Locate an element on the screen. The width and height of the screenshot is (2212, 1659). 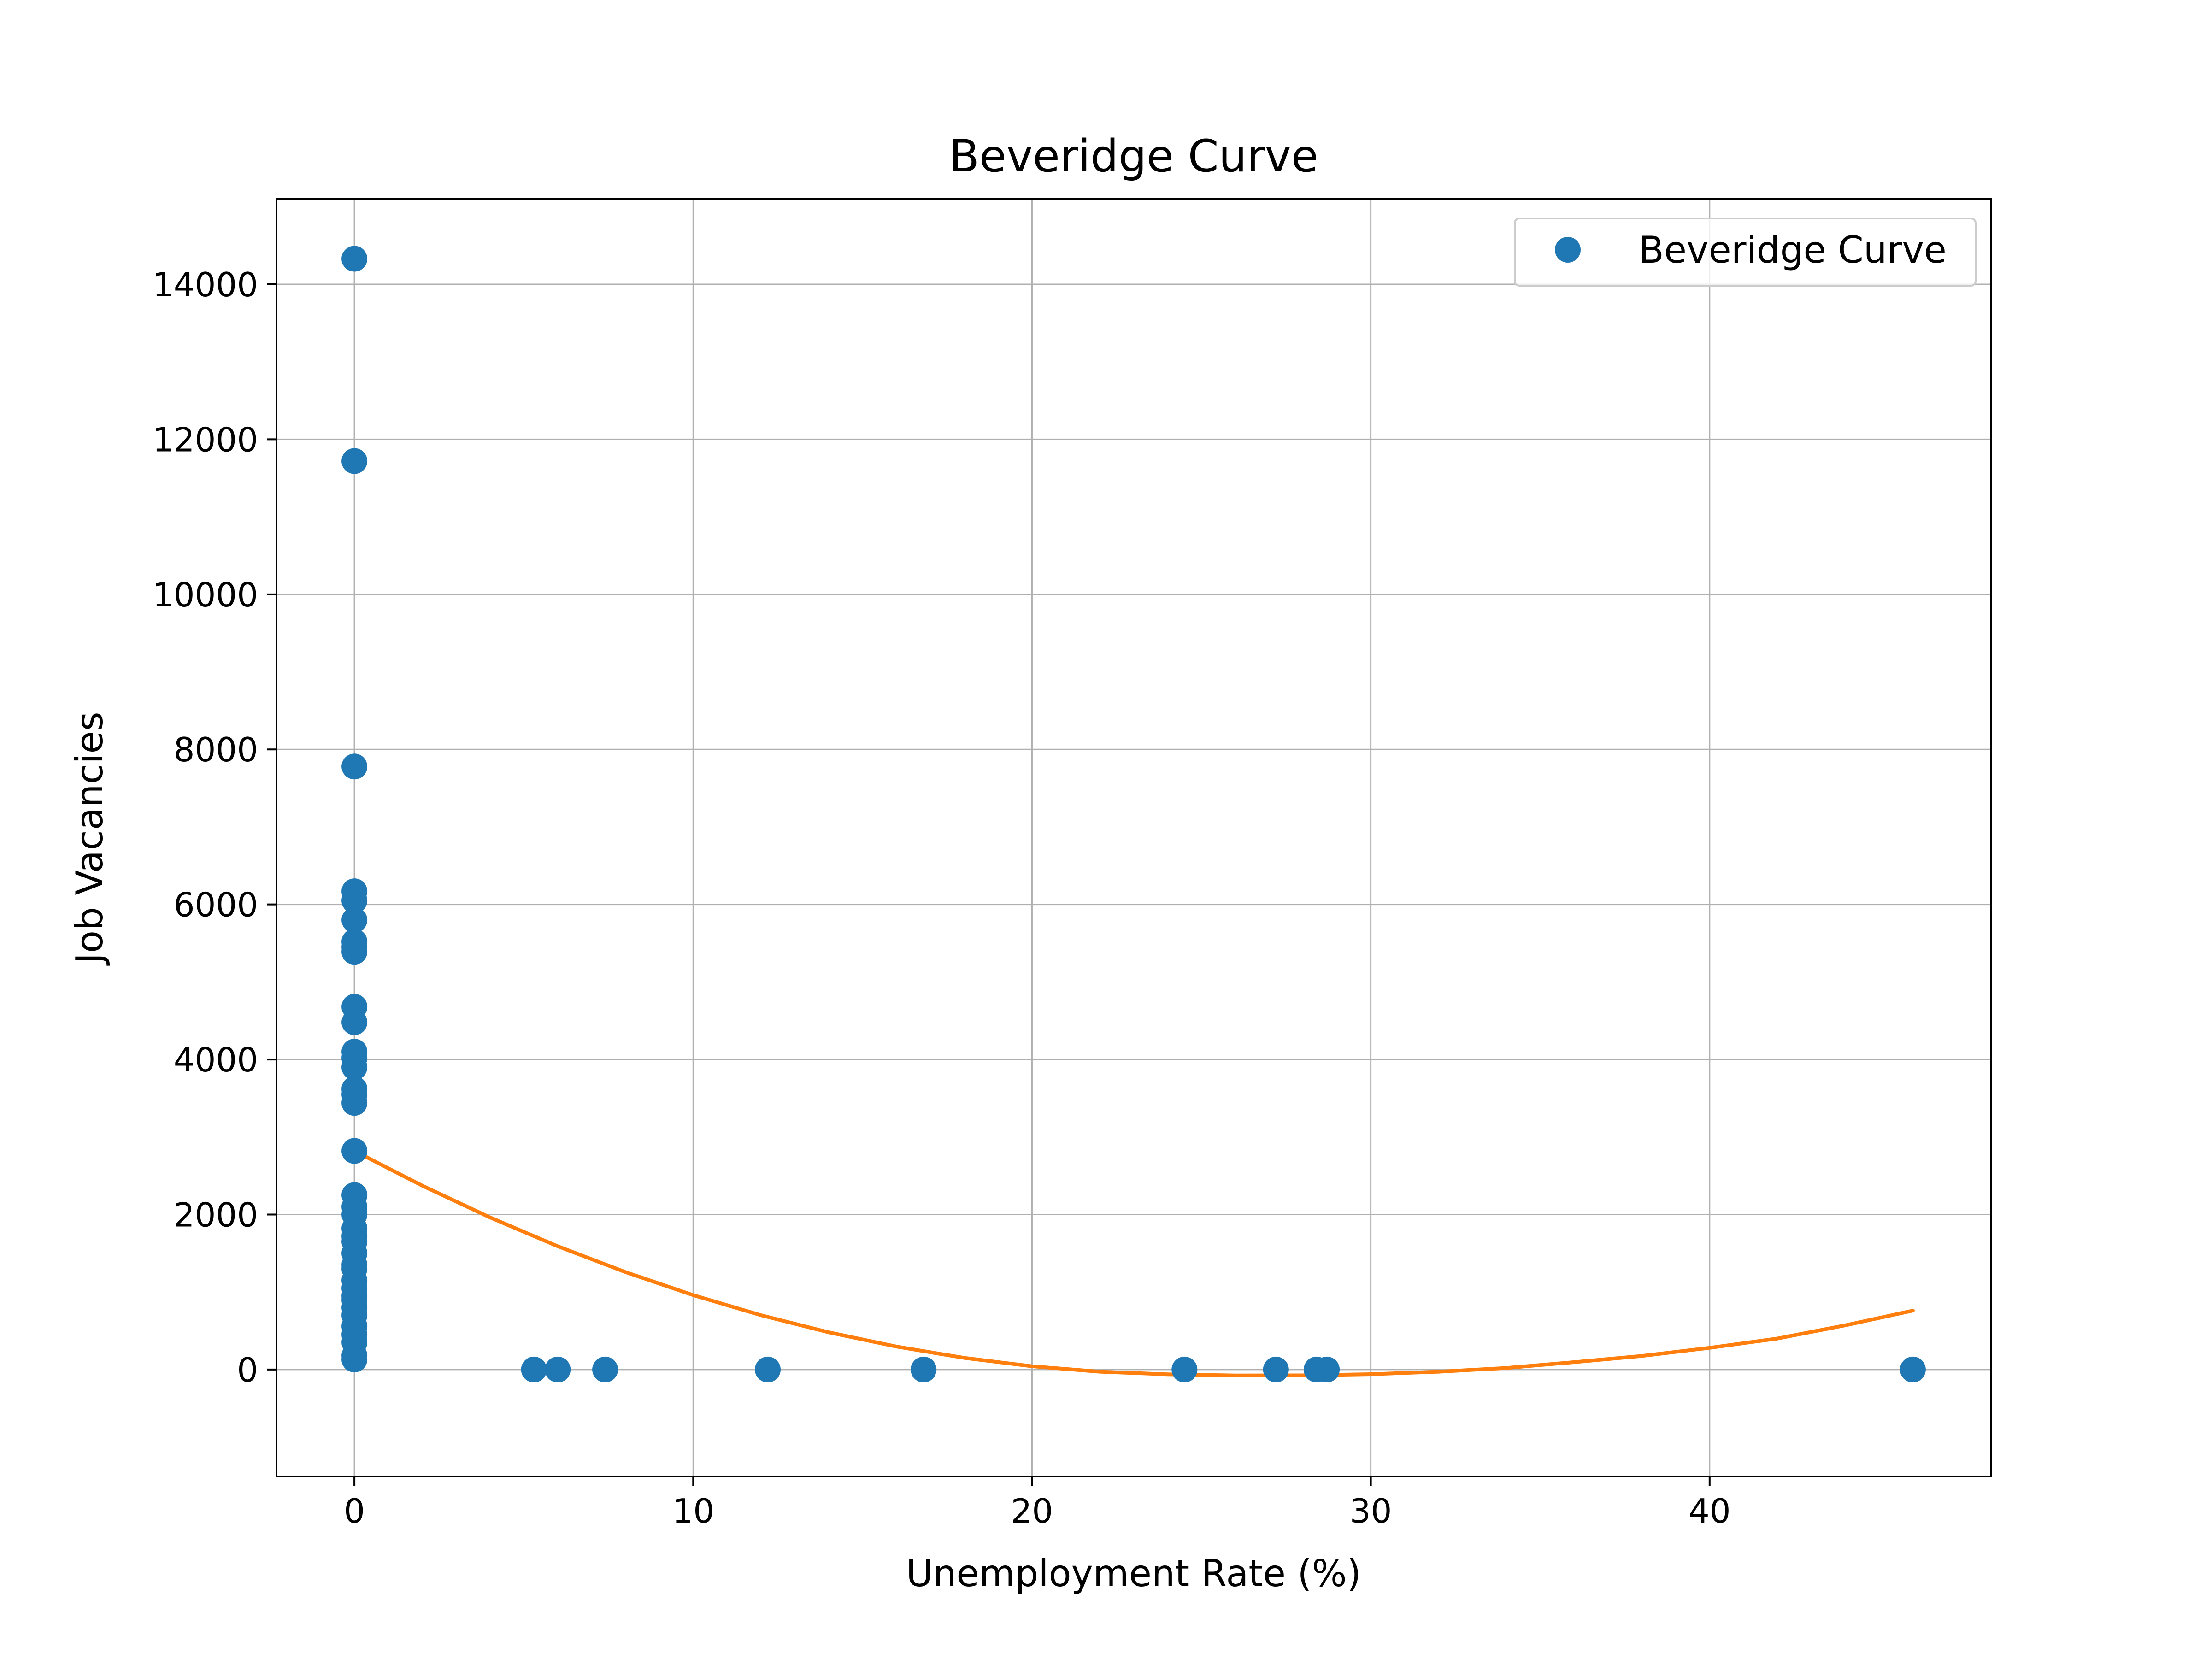
x-tick-label: 30 is located at coordinates (1371, 1511).